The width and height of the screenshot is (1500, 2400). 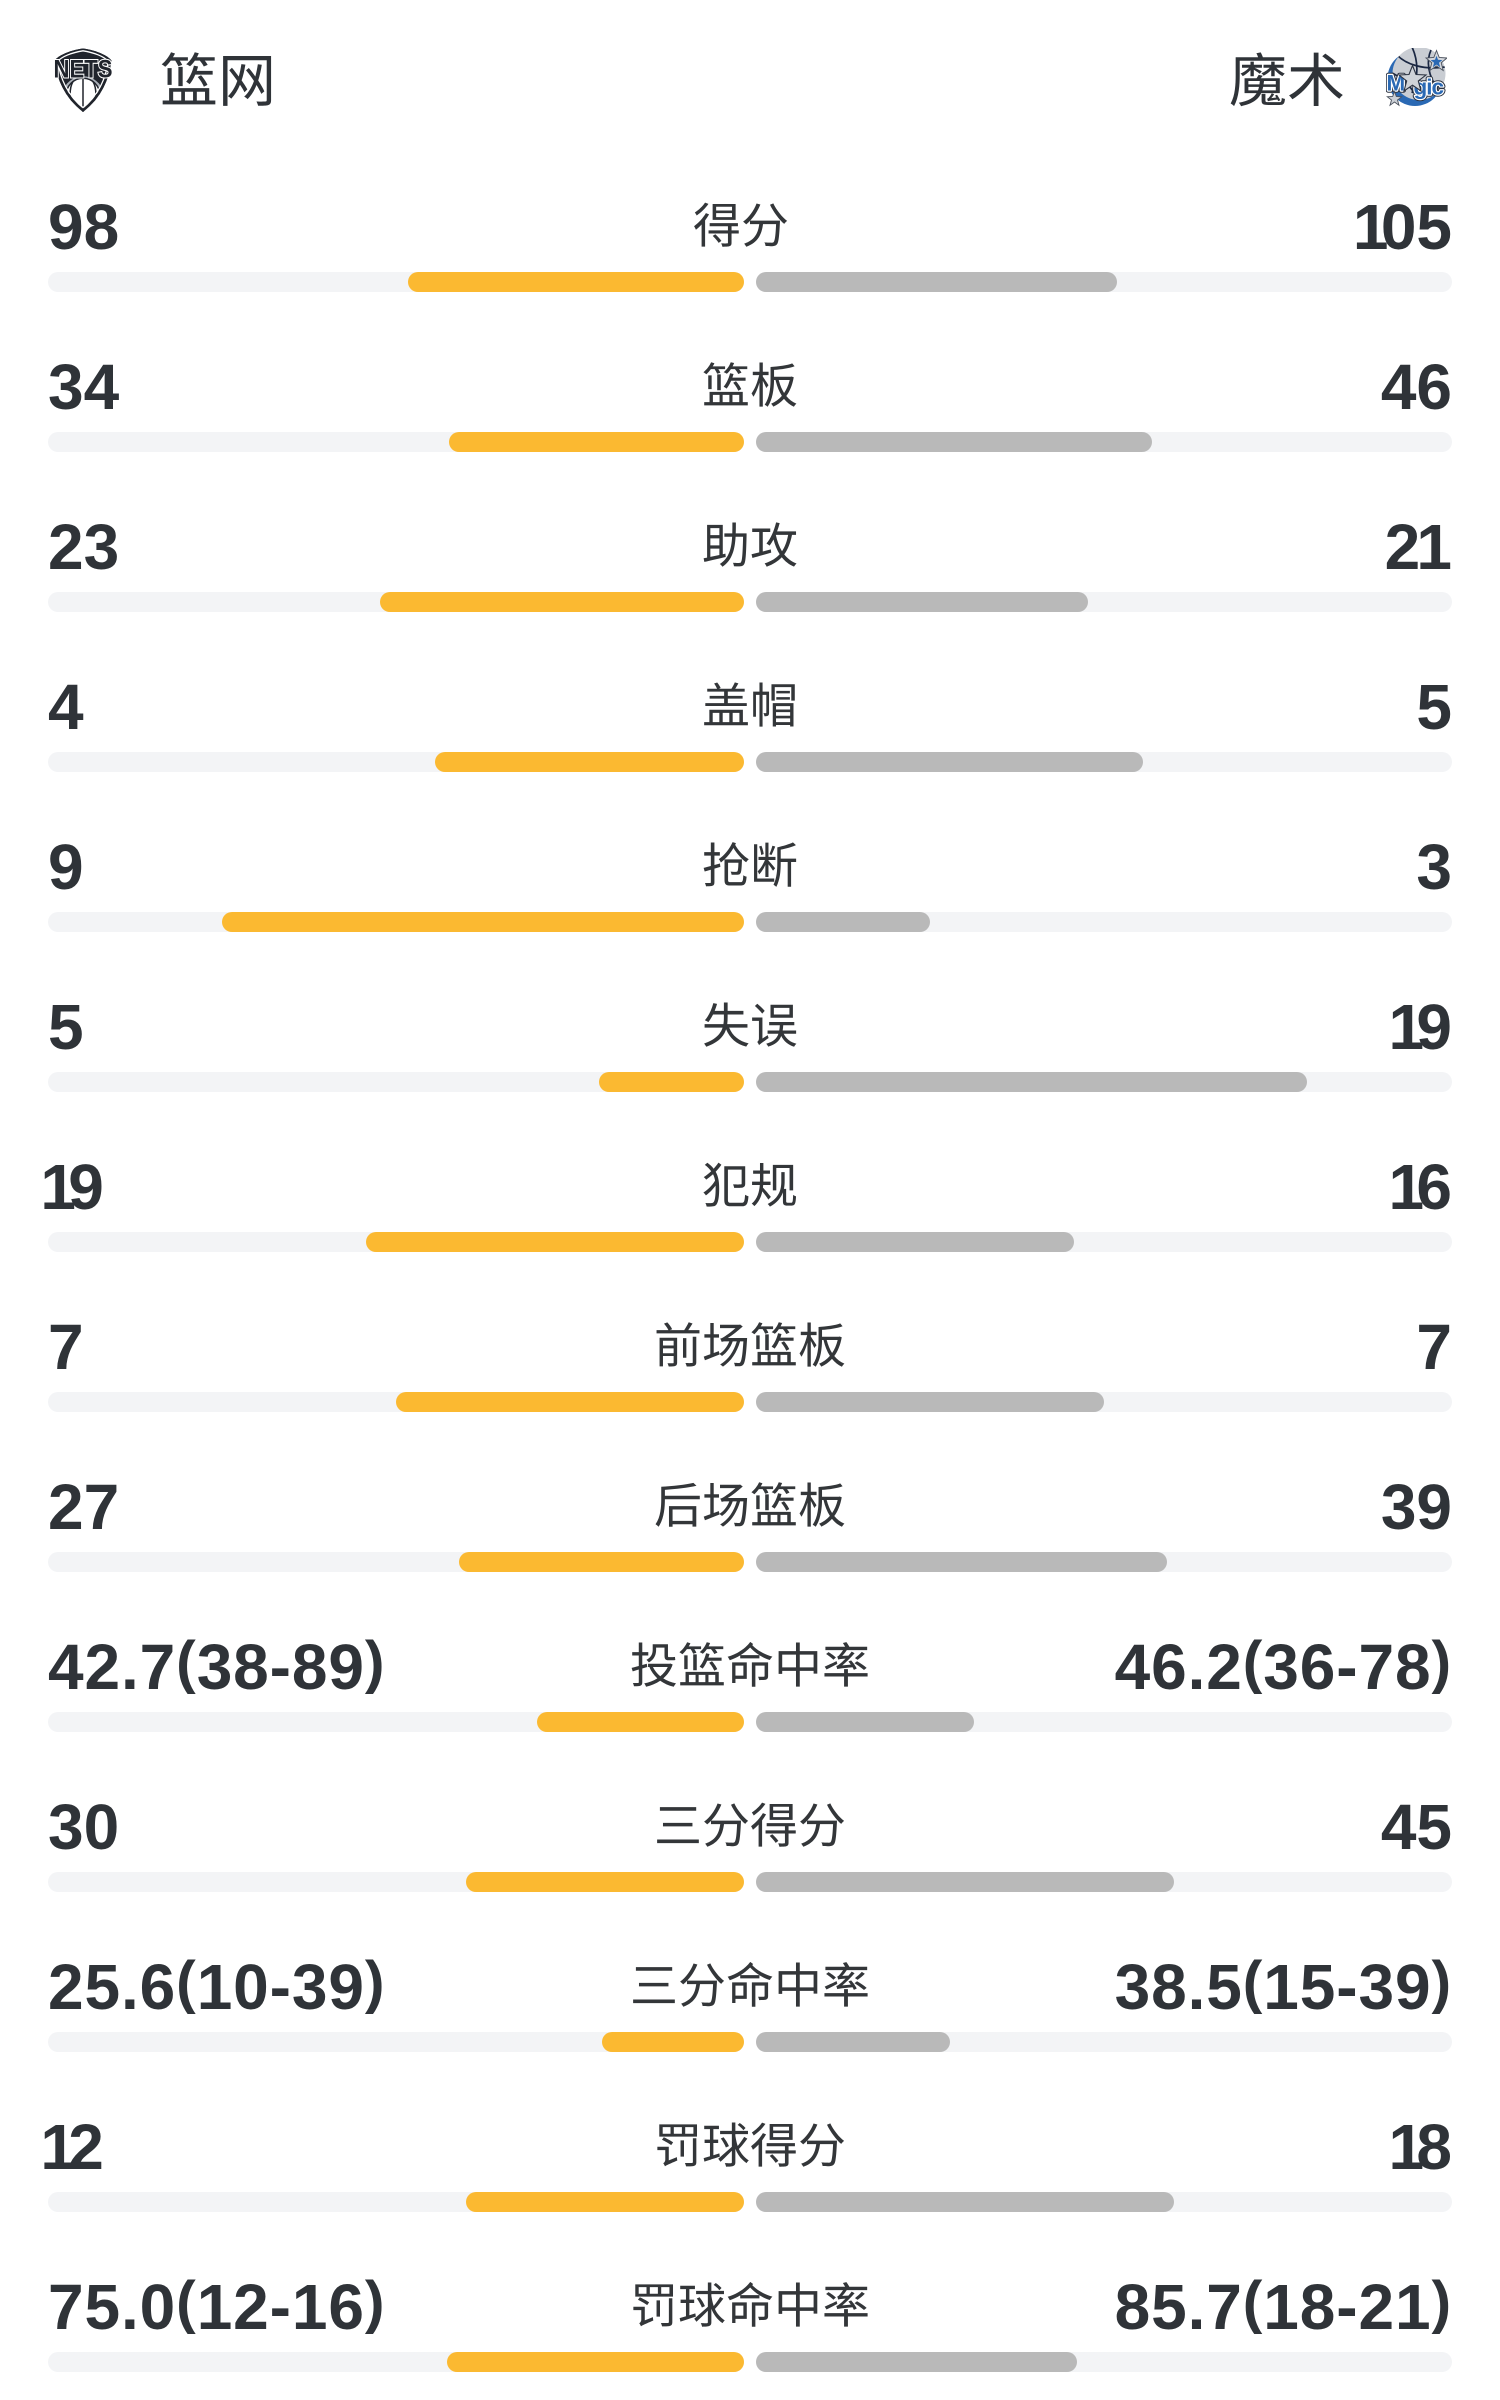 I want to click on svg-text: NETS, so click(x=83, y=70).